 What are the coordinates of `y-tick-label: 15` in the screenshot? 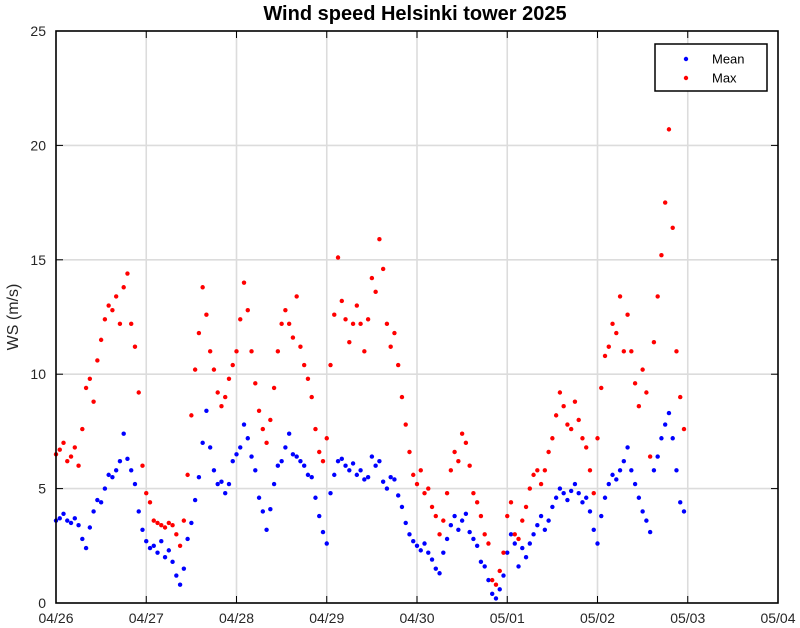 It's located at (38, 260).